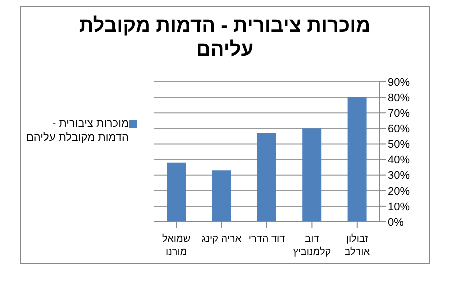 This screenshot has width=460, height=288. Describe the element at coordinates (222, 239) in the screenshot. I see `x-tick-label: אריה קינג` at that location.